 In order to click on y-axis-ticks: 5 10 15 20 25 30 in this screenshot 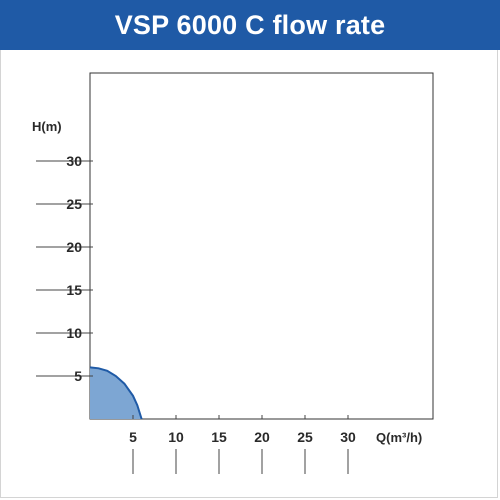, I will do `click(64, 268)`.